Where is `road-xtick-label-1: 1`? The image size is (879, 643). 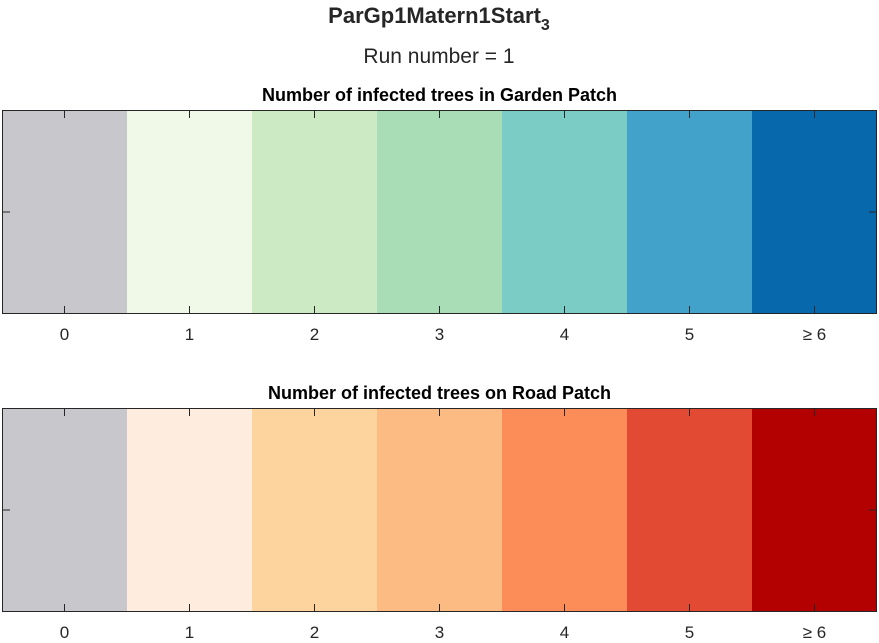
road-xtick-label-1: 1 is located at coordinates (189, 632).